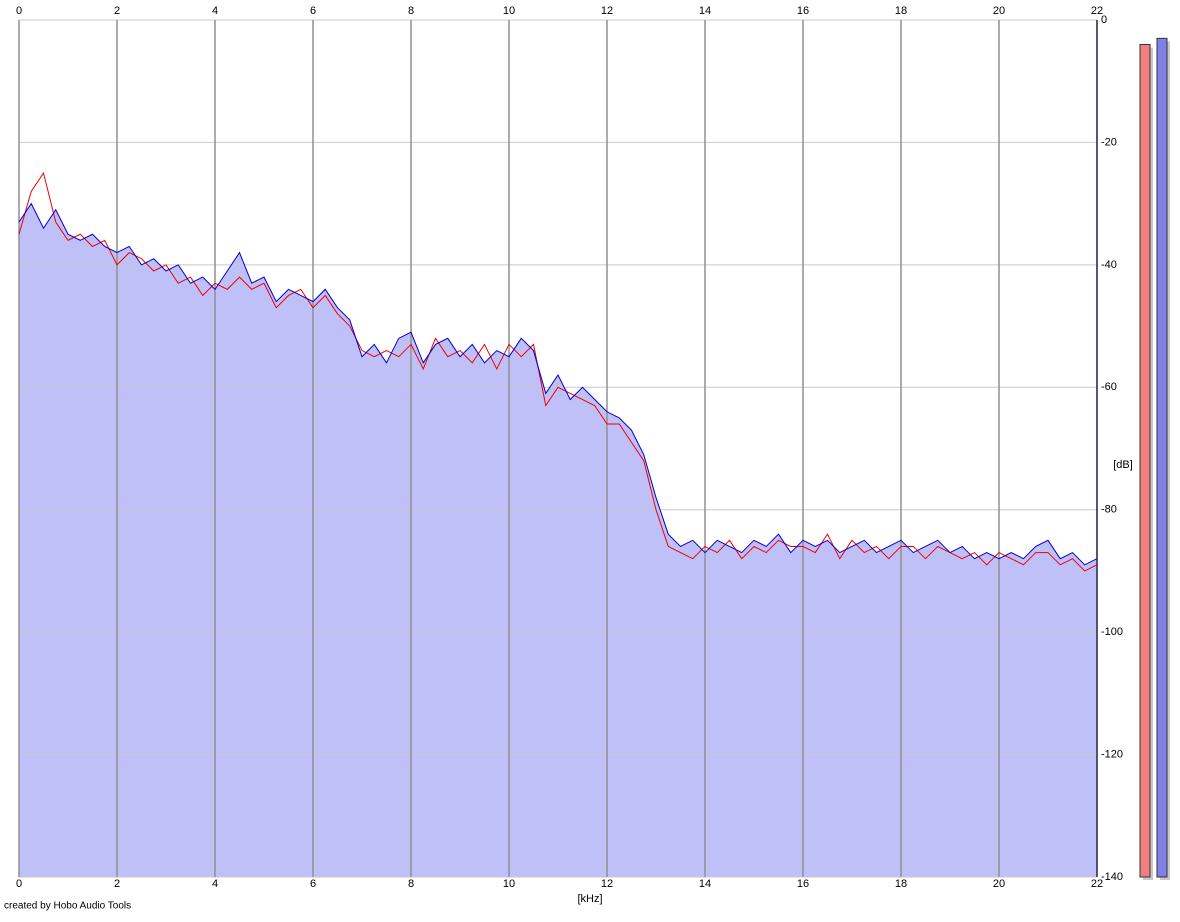 Image resolution: width=1180 pixels, height=922 pixels. I want to click on y-tick-label: -40, so click(1109, 265).